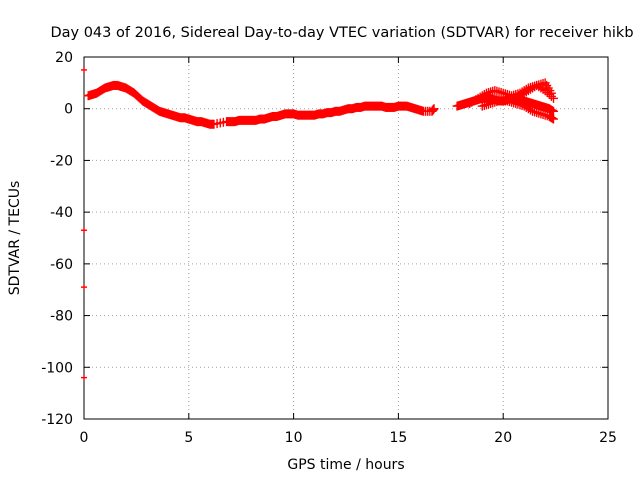  Describe the element at coordinates (61, 317) in the screenshot. I see `y-tick-label: -80` at that location.